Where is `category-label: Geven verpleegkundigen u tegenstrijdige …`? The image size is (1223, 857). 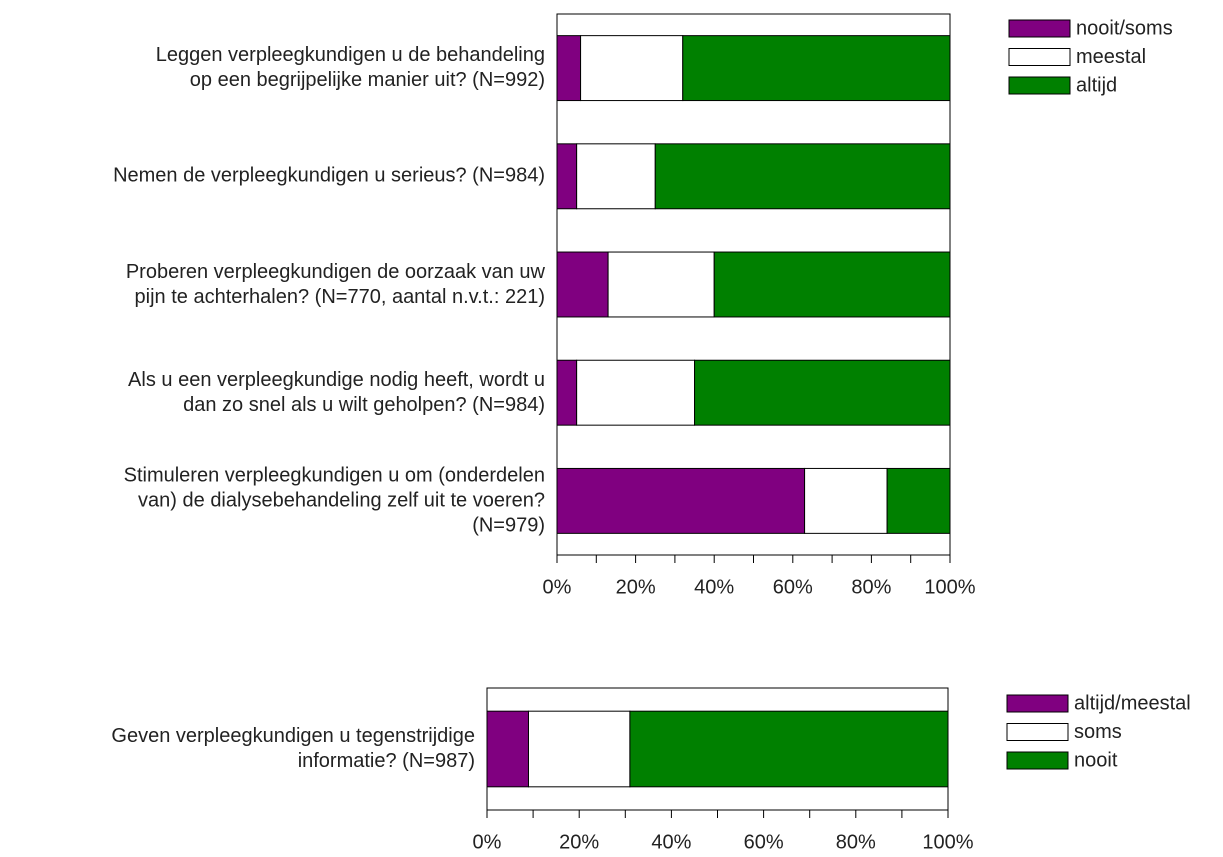 category-label: Geven verpleegkundigen u tegenstrijdige … is located at coordinates (293, 748).